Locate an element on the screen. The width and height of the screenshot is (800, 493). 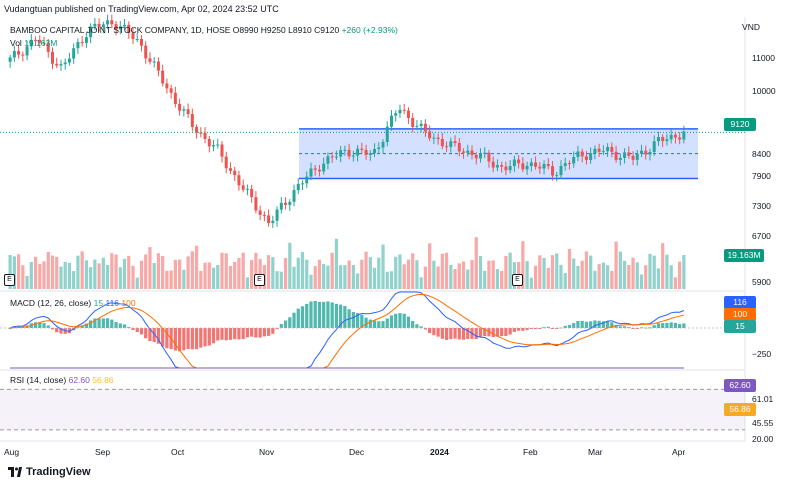
tradingview-logo: TradingView is located at coordinates (49, 472).